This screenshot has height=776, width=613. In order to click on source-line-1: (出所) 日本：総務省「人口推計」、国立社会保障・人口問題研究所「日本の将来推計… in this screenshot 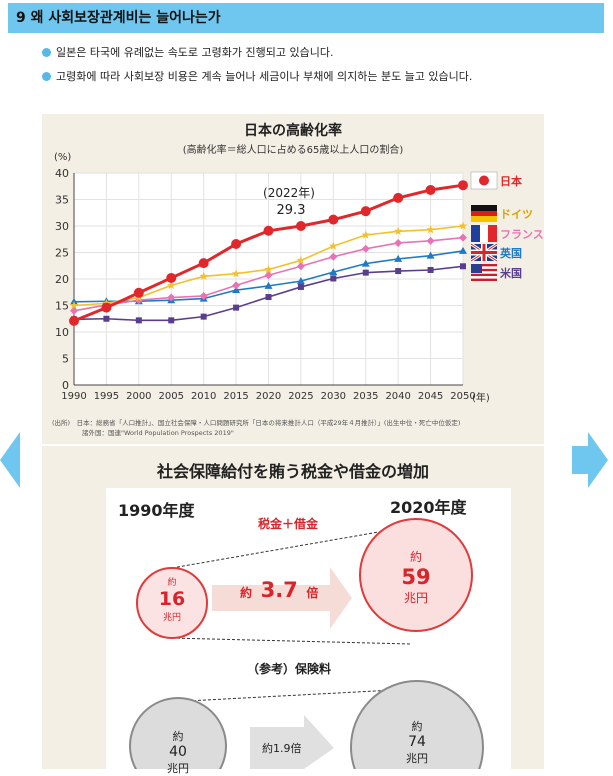, I will do `click(256, 423)`.